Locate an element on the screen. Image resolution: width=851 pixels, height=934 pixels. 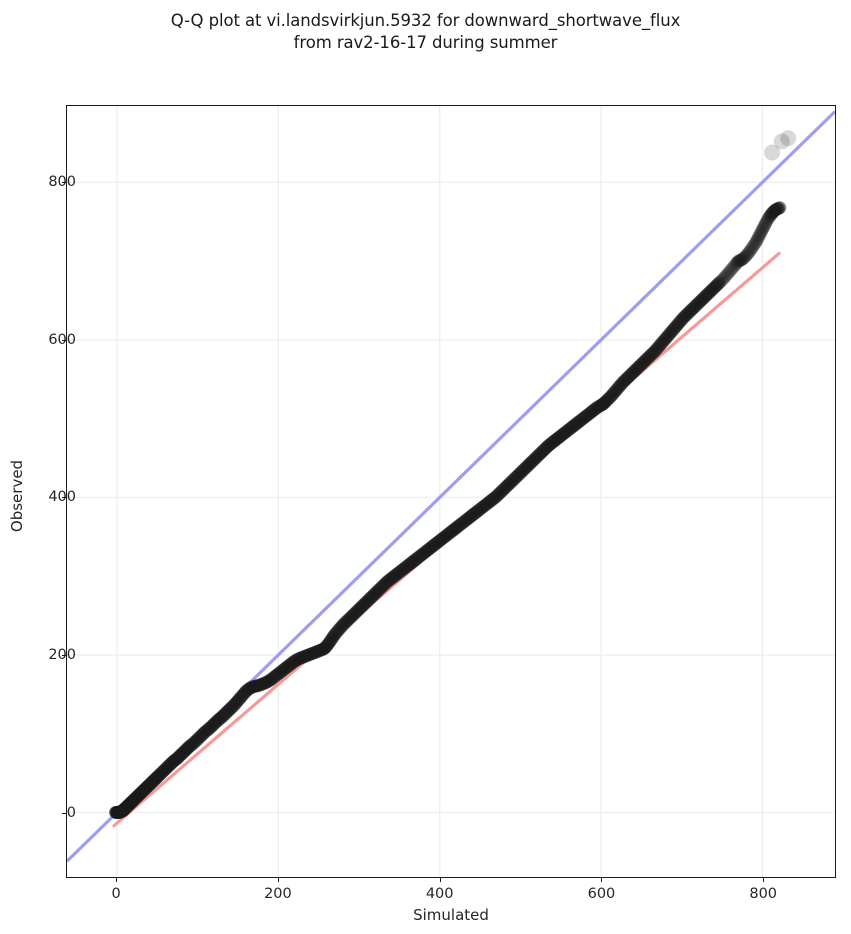
y-tick-label: 0 is located at coordinates (71, 813).